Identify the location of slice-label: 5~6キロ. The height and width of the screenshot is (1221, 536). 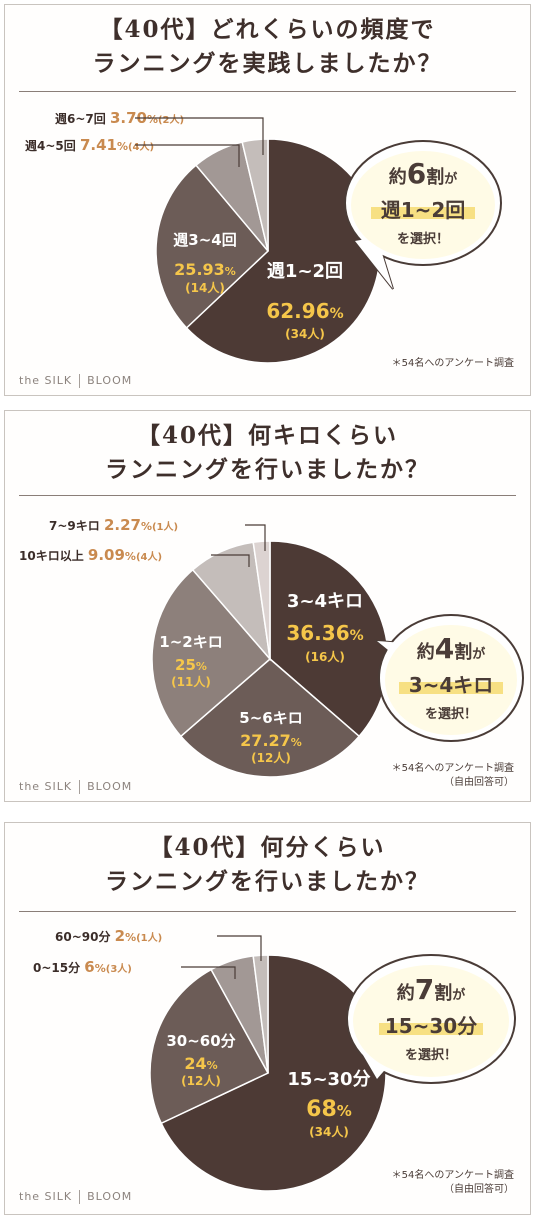
(270, 718).